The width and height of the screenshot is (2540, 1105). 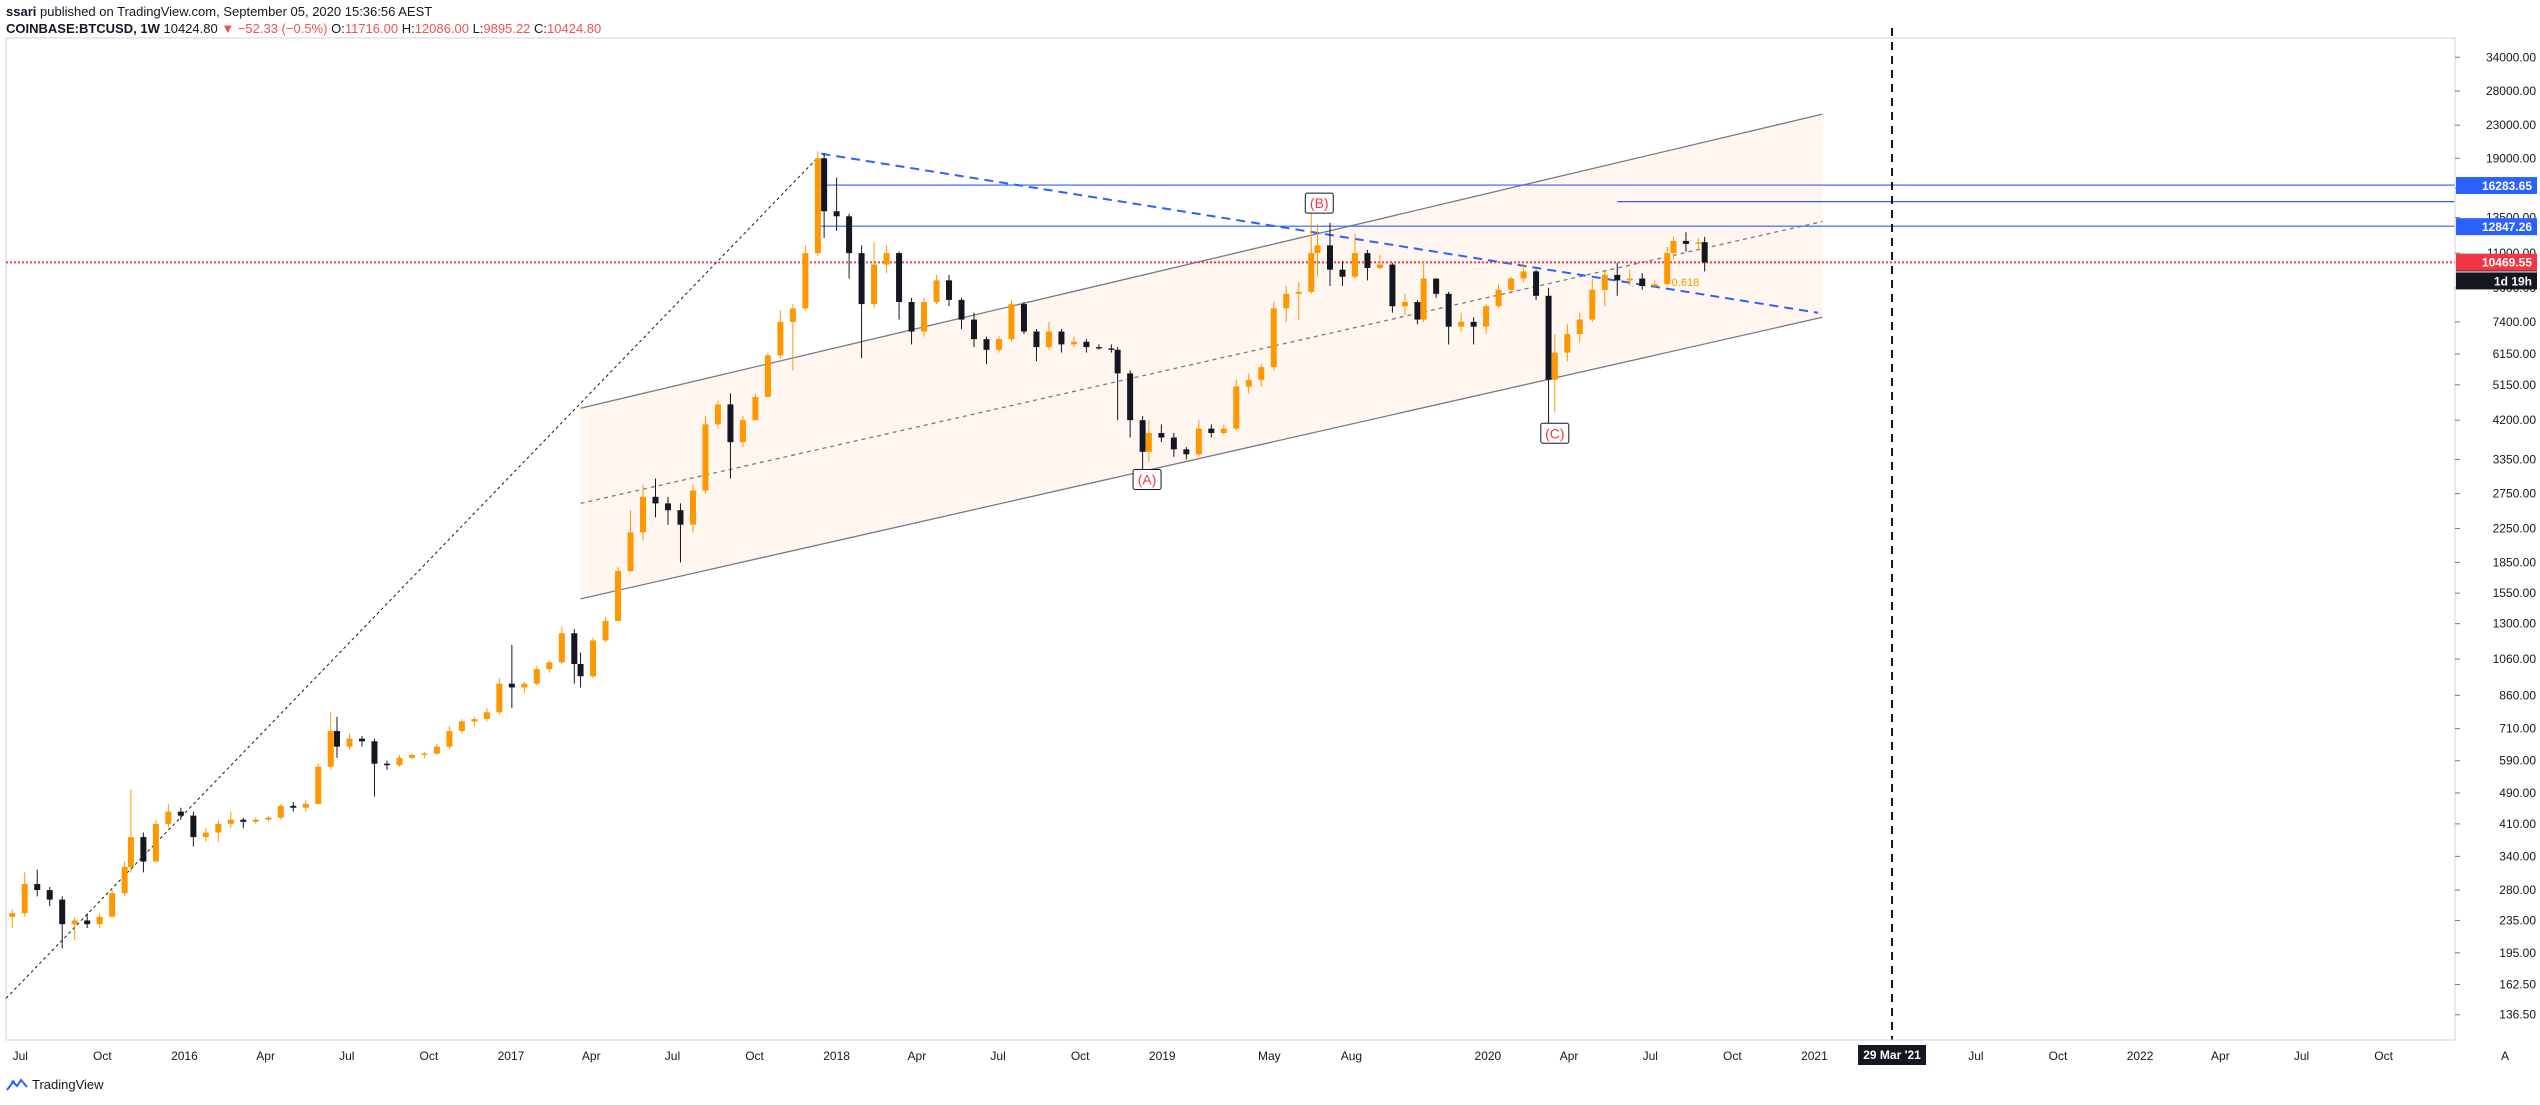 What do you see at coordinates (1201, 261) in the screenshot?
I see `channel-upper-line` at bounding box center [1201, 261].